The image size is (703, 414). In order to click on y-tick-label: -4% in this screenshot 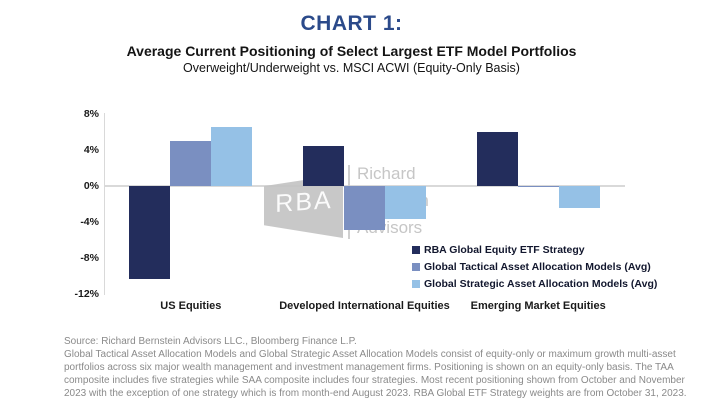, I will do `click(89, 221)`.